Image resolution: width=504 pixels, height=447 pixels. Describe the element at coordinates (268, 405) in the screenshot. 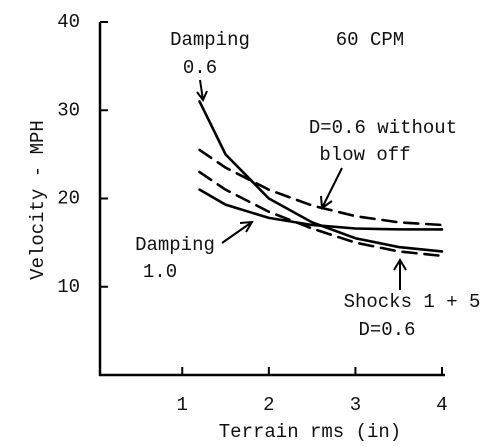

I see `x-tick-label: 2` at that location.